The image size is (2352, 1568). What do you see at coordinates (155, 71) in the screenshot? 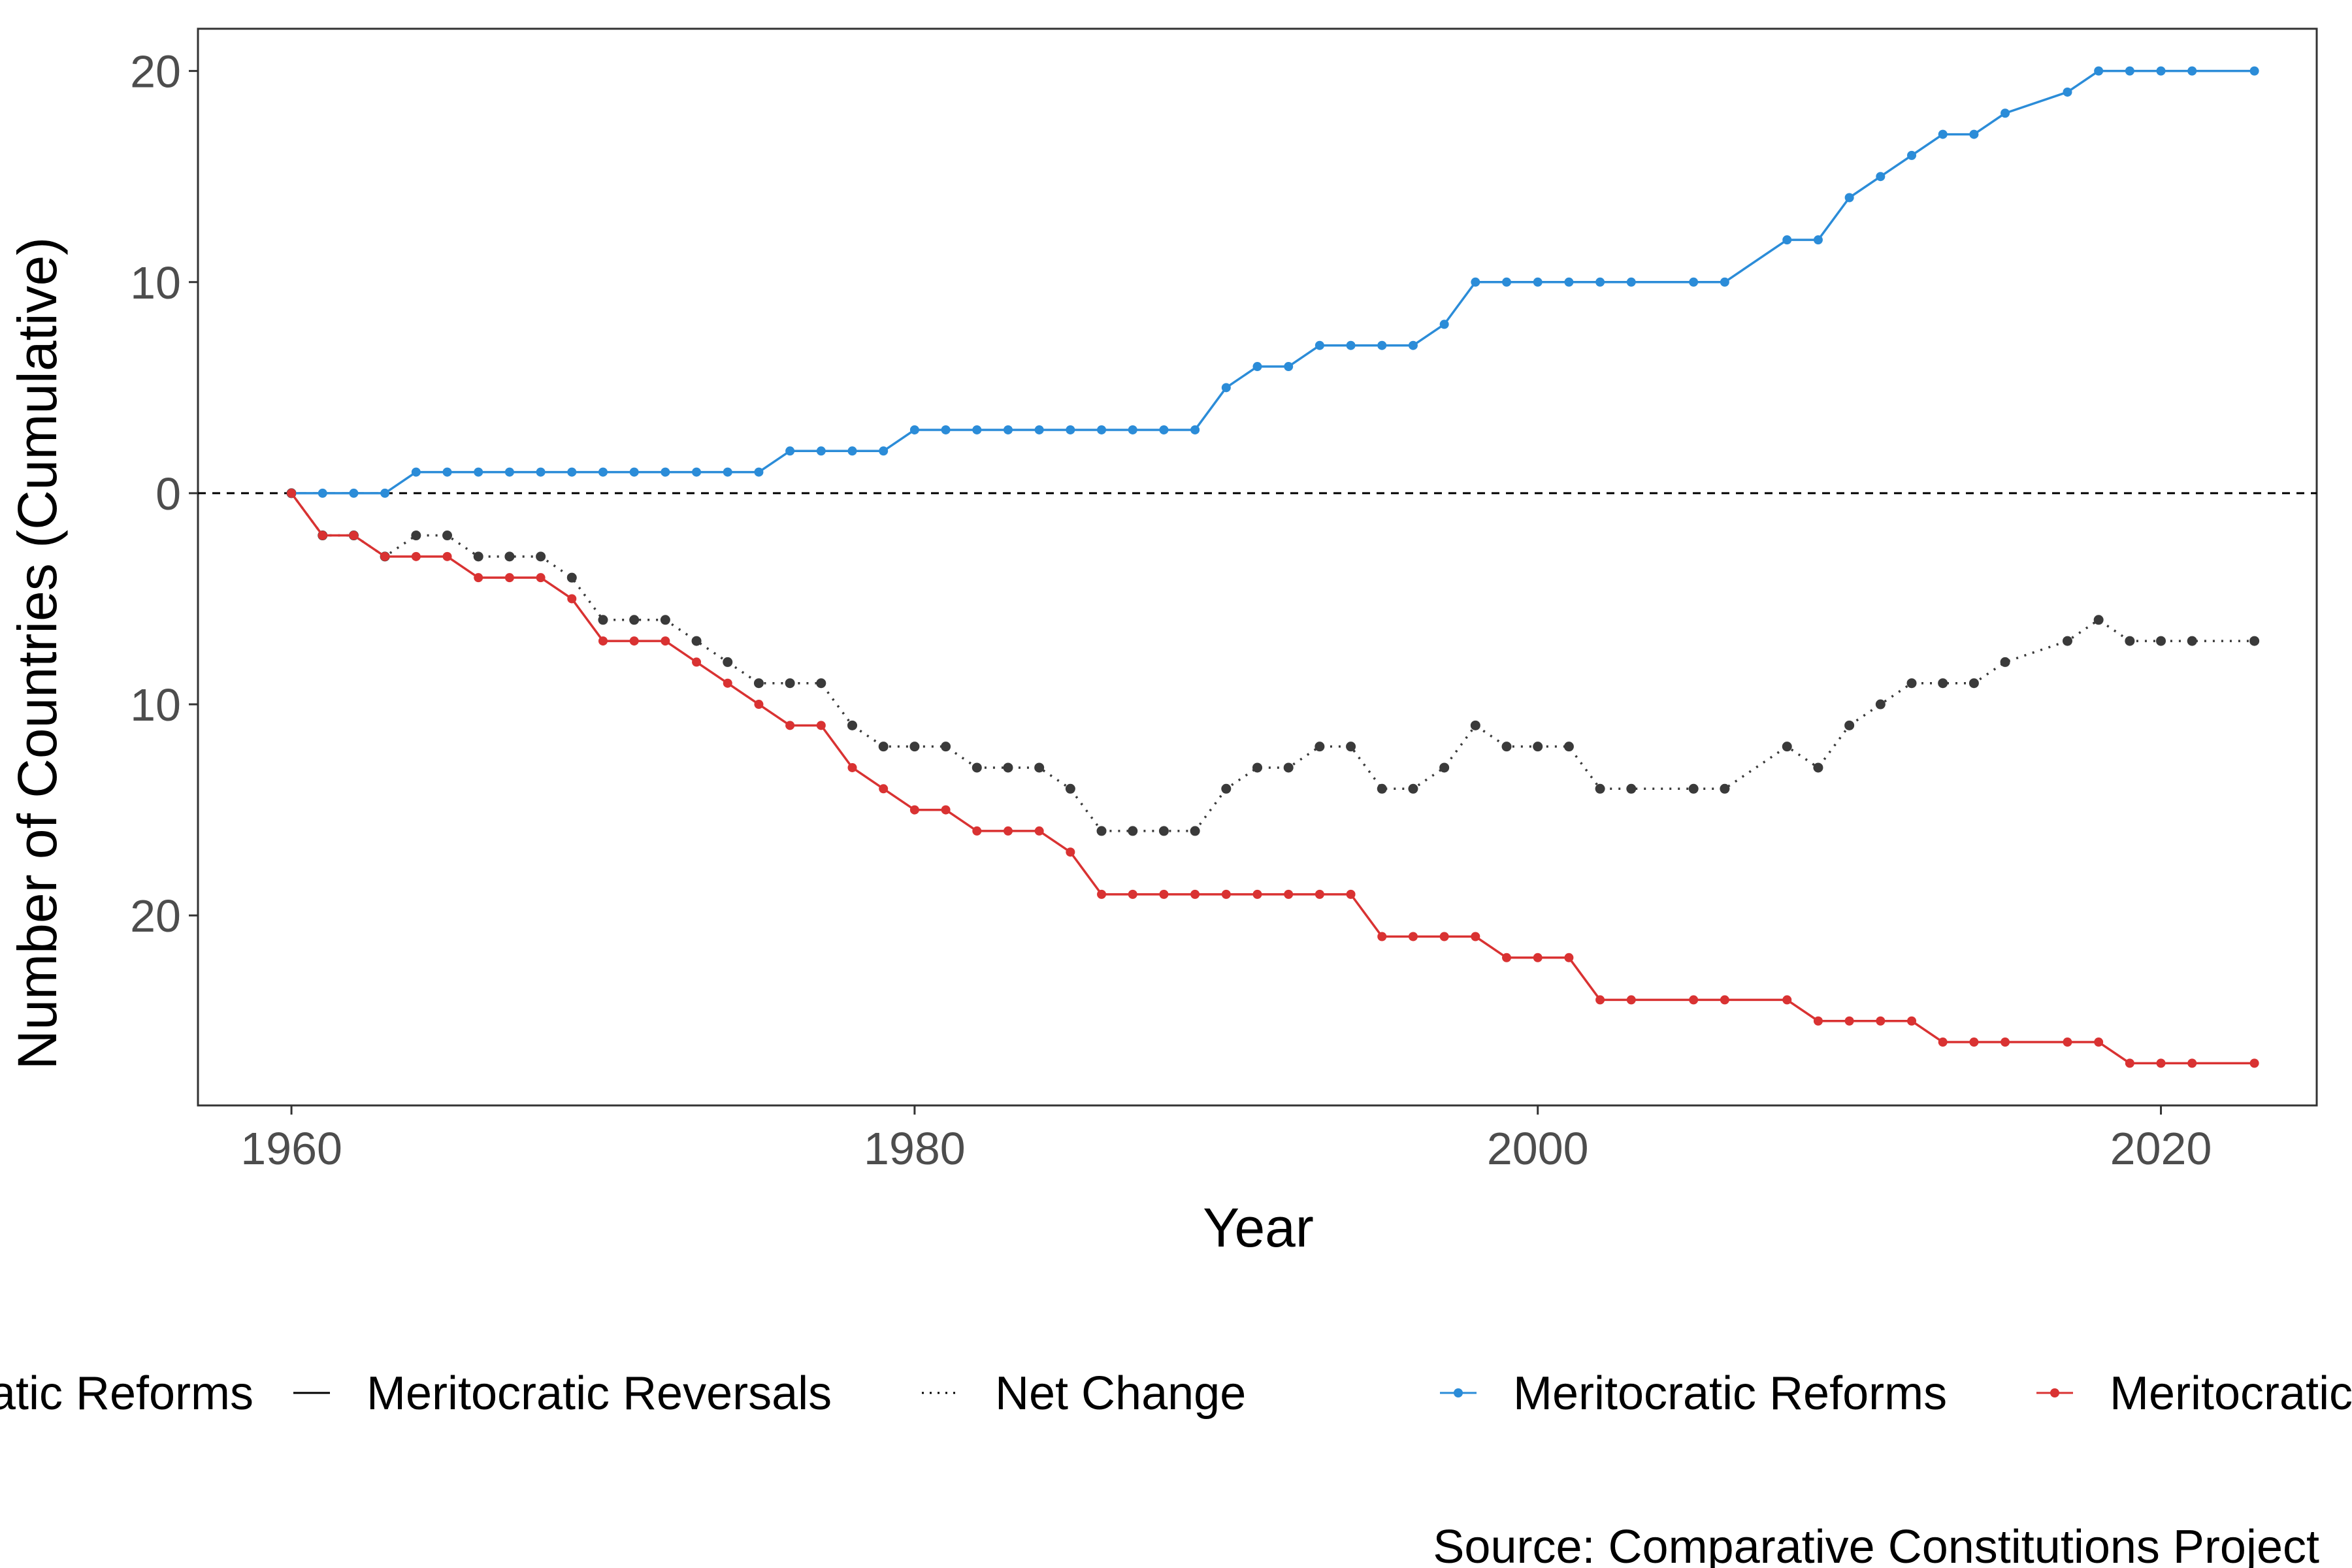
I see `y-tick-label: 20` at bounding box center [155, 71].